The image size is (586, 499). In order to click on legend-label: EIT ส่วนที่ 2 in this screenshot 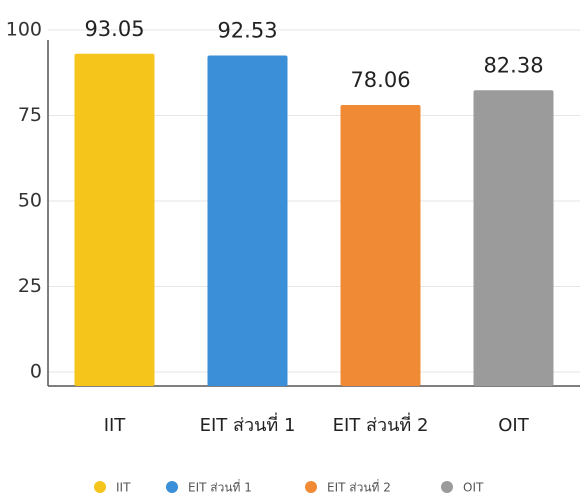, I will do `click(359, 487)`.